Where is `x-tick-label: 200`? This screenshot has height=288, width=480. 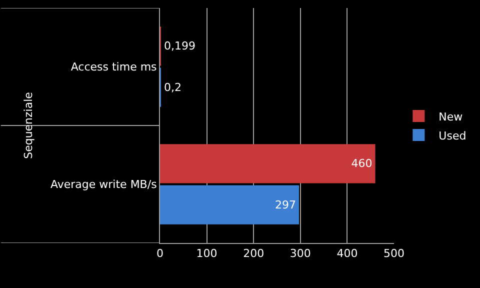 x-tick-label: 200 is located at coordinates (253, 253).